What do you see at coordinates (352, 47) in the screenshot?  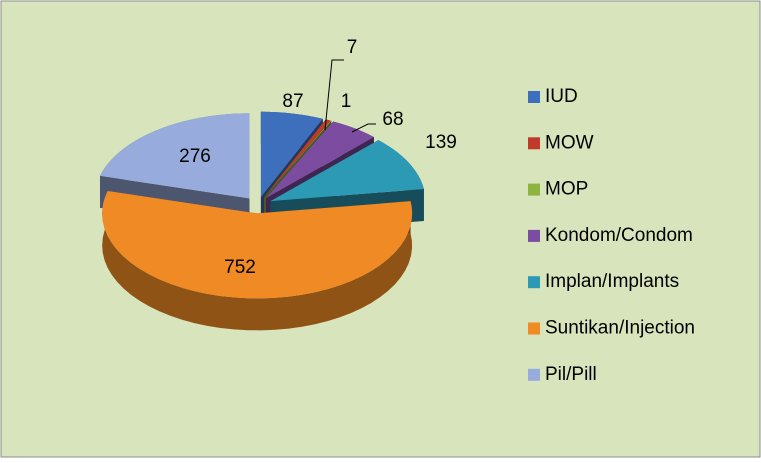 I see `data-label: 7` at bounding box center [352, 47].